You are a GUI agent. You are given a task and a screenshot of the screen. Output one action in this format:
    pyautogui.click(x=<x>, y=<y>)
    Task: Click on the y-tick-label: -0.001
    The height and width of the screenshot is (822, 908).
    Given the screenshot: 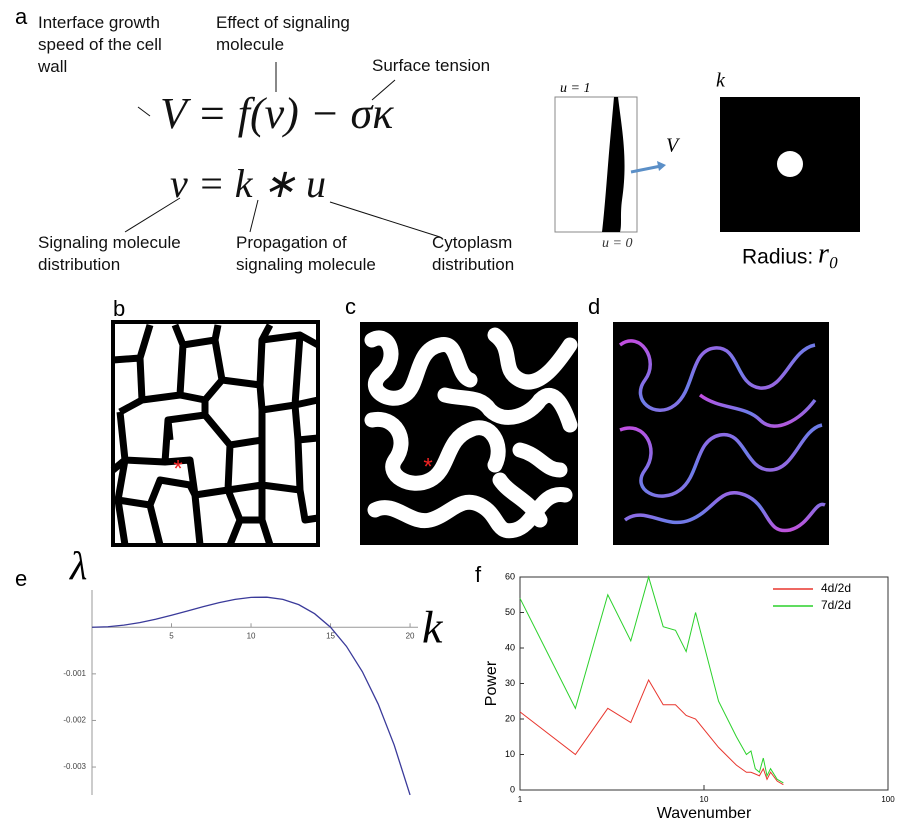 What is the action you would take?
    pyautogui.click(x=74, y=673)
    